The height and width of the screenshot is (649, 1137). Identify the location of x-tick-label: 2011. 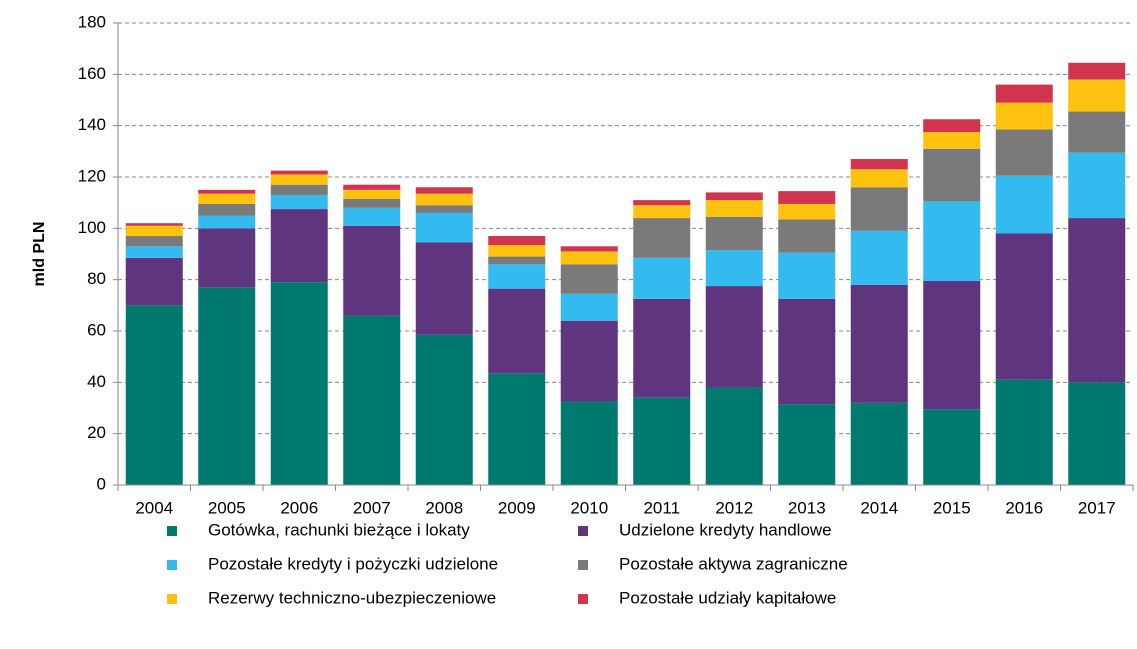
(661, 507).